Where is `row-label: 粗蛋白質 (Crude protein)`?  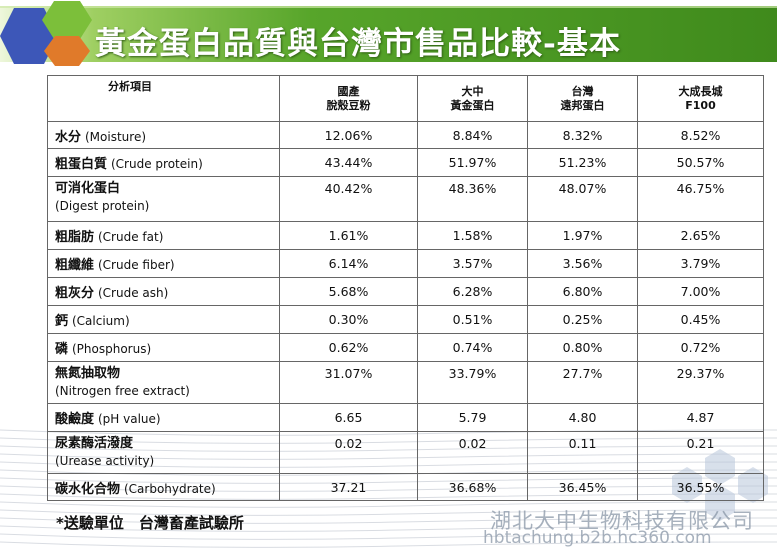
row-label: 粗蛋白質 (Crude protein) is located at coordinates (163, 162).